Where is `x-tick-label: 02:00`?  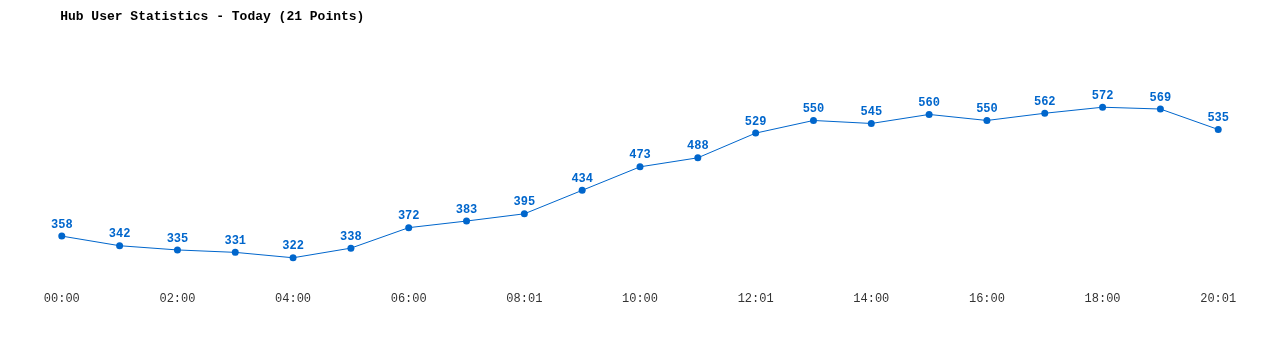
x-tick-label: 02:00 is located at coordinates (177, 299).